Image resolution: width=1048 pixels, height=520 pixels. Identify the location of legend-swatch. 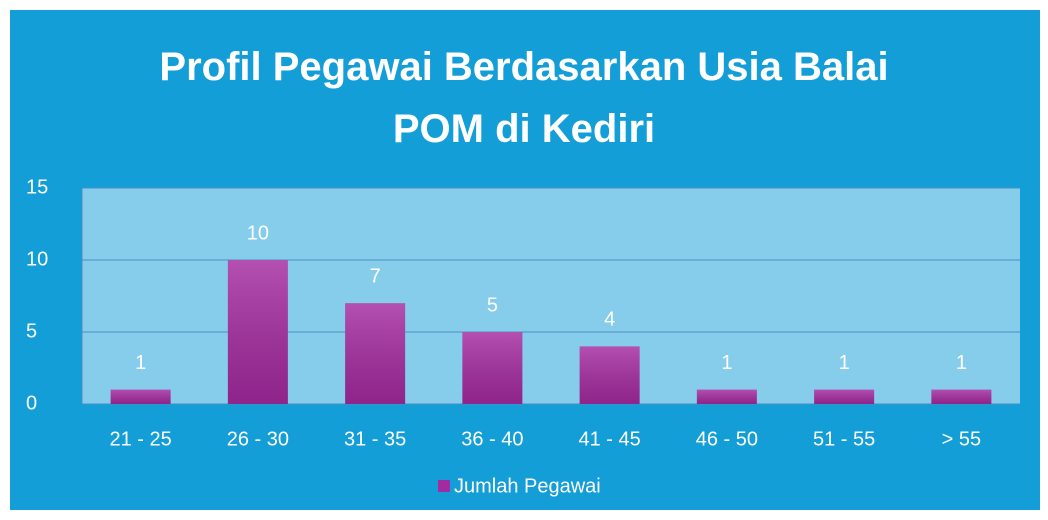
(444, 486).